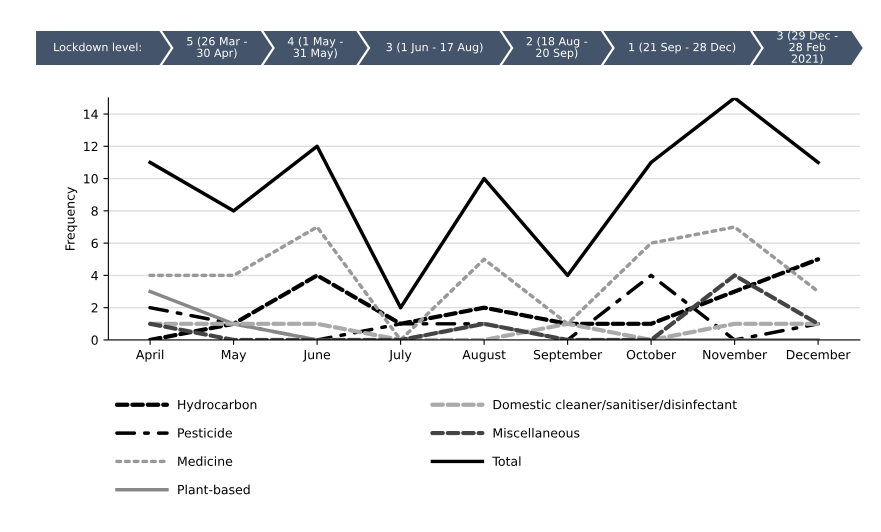 This screenshot has height=532, width=881. What do you see at coordinates (315, 48) in the screenshot?
I see `text: 4 (1 May - 31 May)` at bounding box center [315, 48].